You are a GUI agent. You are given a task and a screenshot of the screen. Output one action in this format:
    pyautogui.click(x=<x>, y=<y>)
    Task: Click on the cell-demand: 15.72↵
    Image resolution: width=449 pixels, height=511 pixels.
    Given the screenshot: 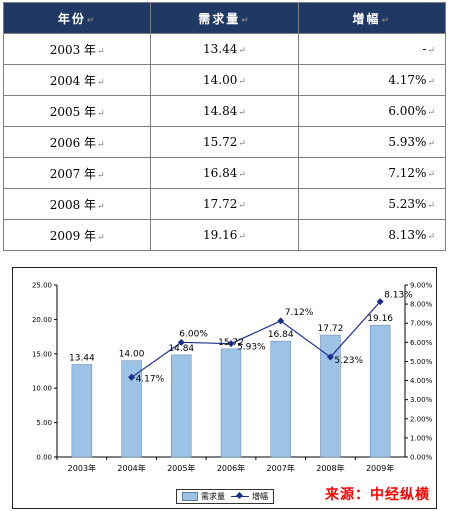 What is the action you would take?
    pyautogui.click(x=224, y=142)
    